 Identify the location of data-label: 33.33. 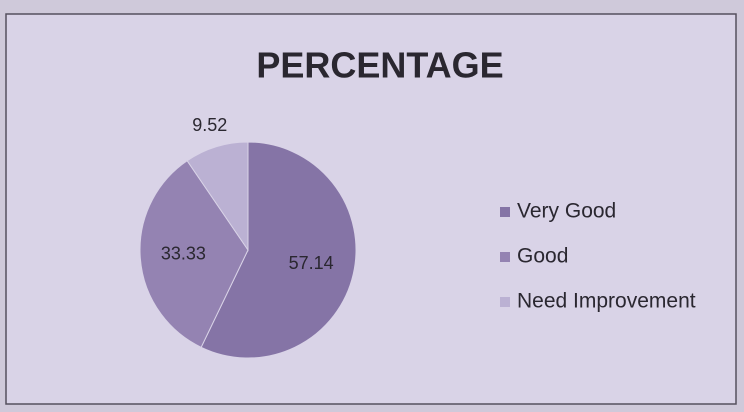
(183, 254).